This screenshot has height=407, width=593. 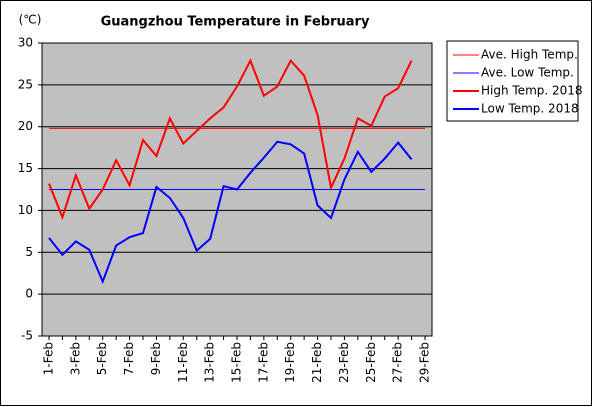 I want to click on x-tick-label: 15-Feb, so click(x=237, y=362).